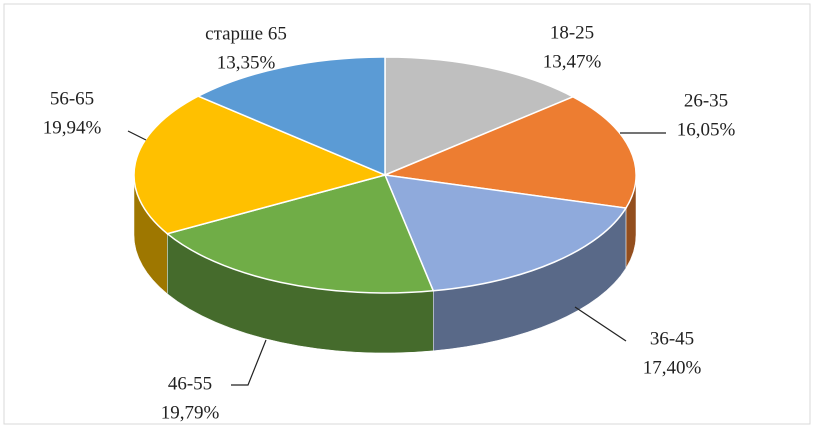  What do you see at coordinates (572, 32) in the screenshot?
I see `slice-label: 18-25` at bounding box center [572, 32].